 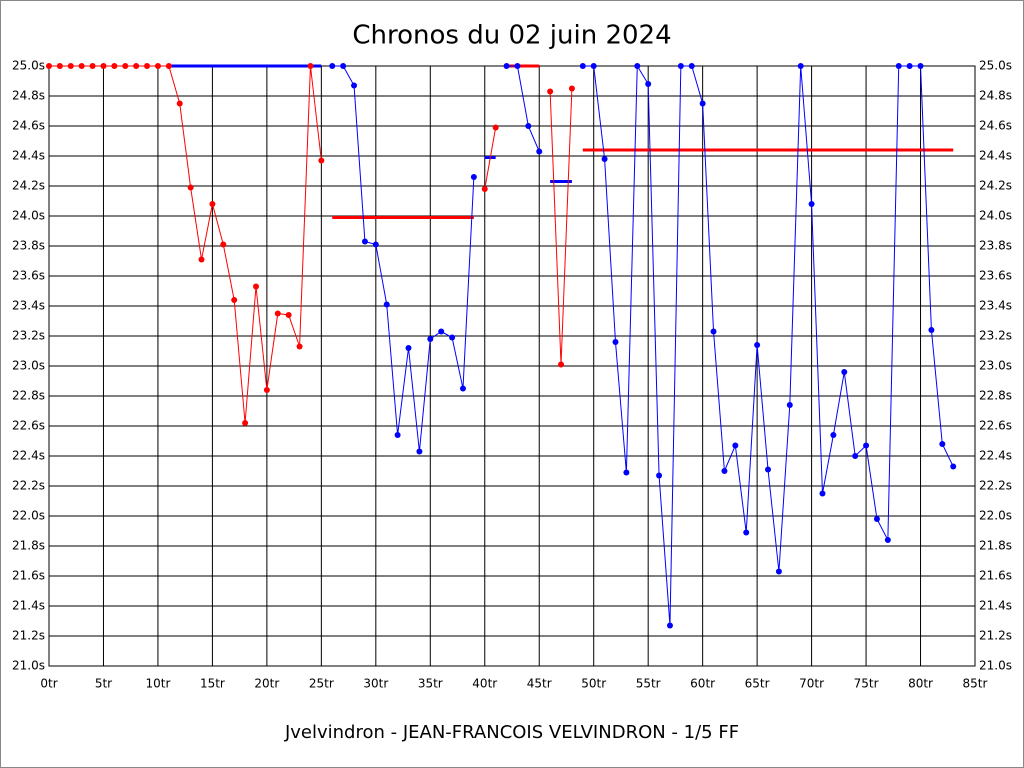 I want to click on x-tick-label: 50tr, so click(x=593, y=684).